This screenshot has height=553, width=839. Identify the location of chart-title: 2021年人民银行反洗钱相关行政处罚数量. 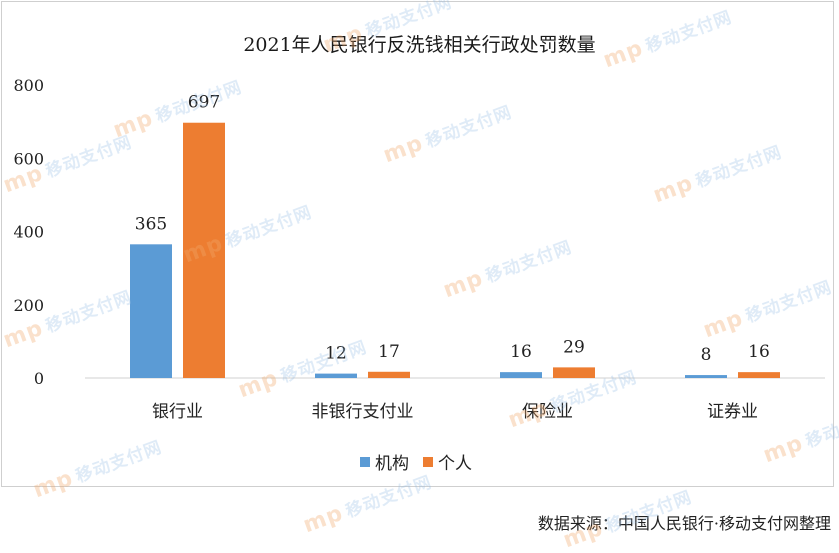
(419, 45).